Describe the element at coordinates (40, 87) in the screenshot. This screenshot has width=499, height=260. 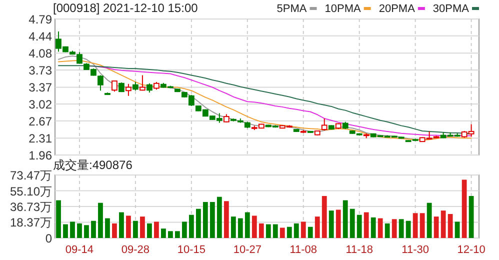
I see `y-tick-label: 3.37` at that location.